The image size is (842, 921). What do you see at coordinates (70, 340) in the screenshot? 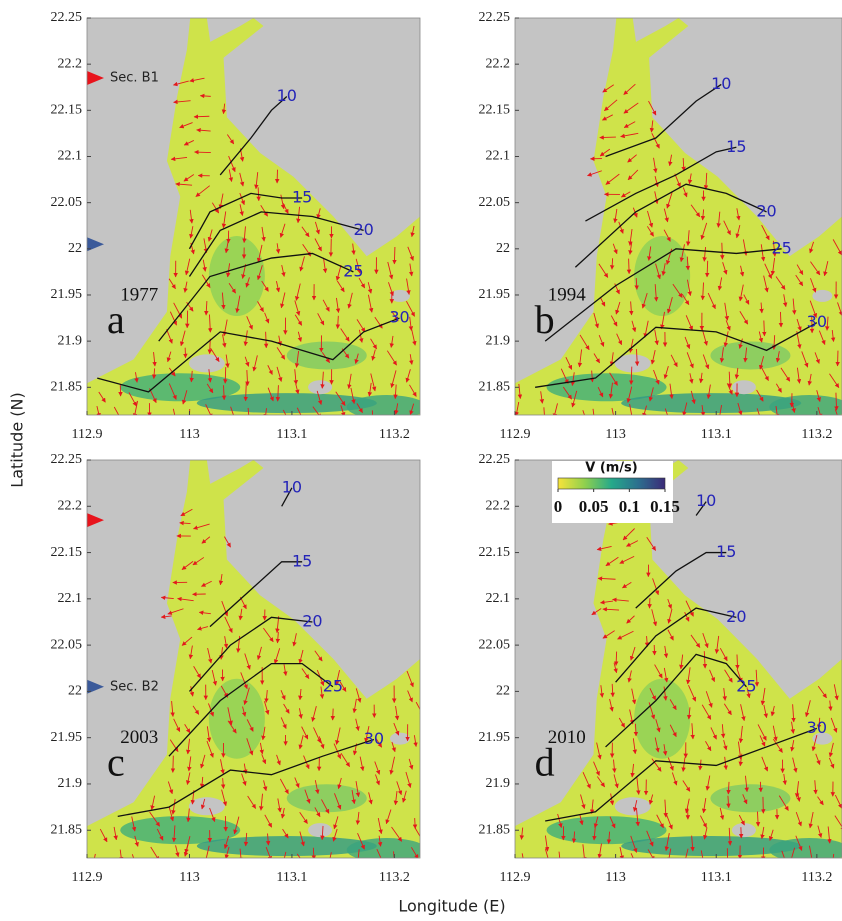
I see `y-tick-label: 21.9` at bounding box center [70, 340].